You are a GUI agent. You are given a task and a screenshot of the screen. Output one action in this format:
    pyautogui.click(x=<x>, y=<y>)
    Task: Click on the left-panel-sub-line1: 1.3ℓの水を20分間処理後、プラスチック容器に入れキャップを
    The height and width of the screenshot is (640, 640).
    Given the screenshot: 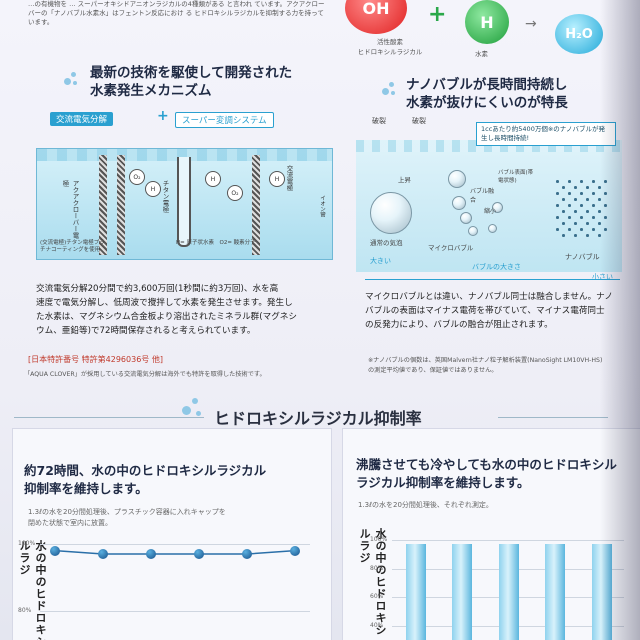 What is the action you would take?
    pyautogui.click(x=127, y=512)
    